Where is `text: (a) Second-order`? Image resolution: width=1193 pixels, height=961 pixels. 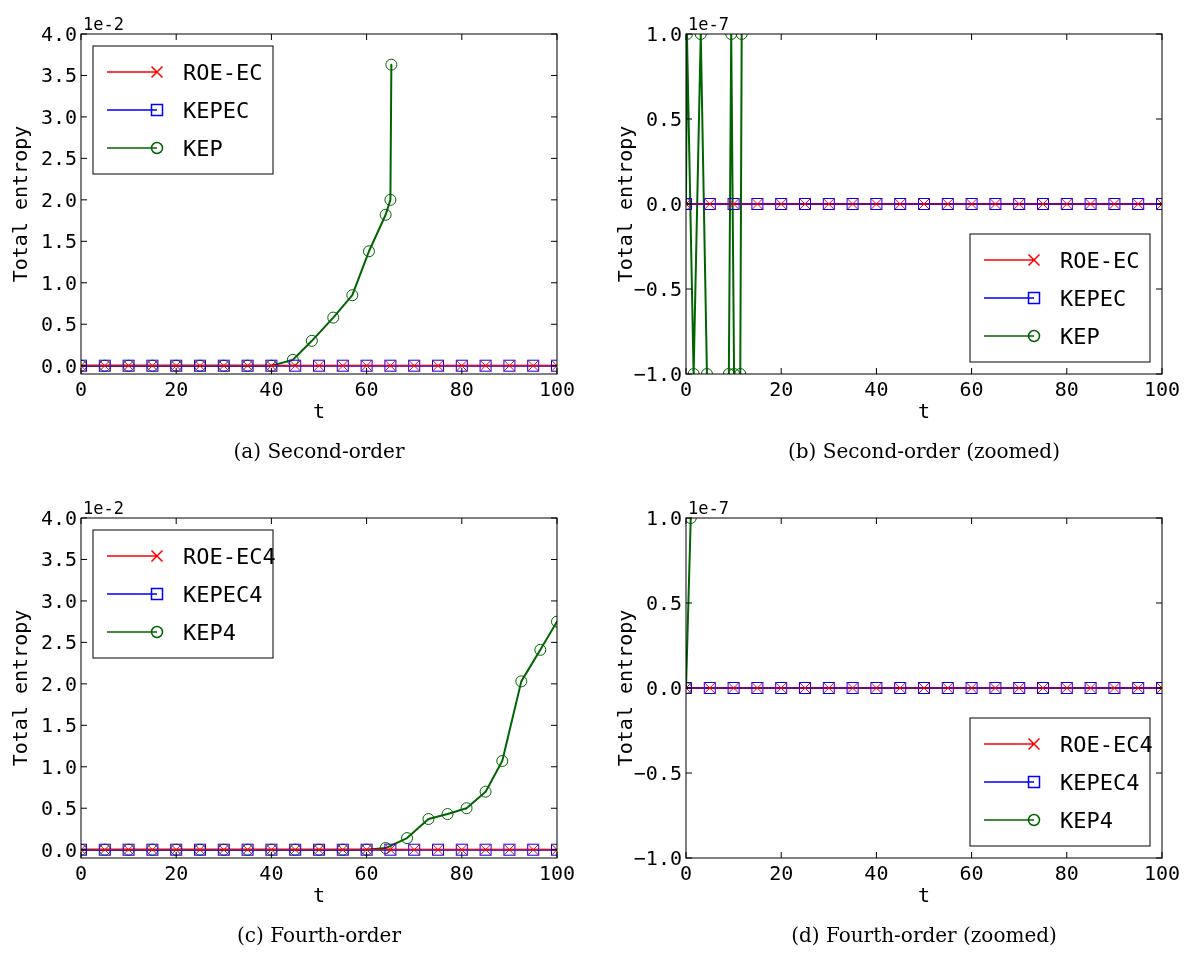
text: (a) Second-order is located at coordinates (319, 451).